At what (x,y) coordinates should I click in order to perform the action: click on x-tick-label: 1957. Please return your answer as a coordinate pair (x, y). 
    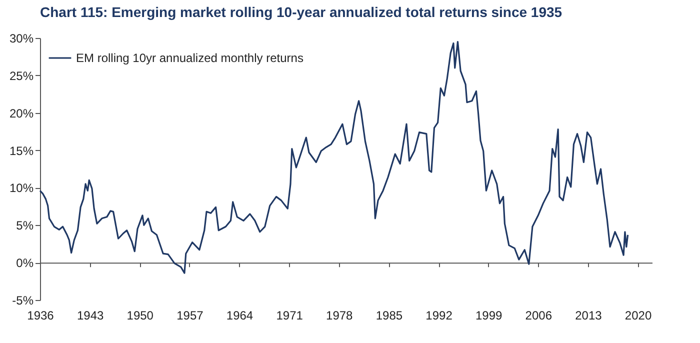
    Looking at the image, I should click on (190, 315).